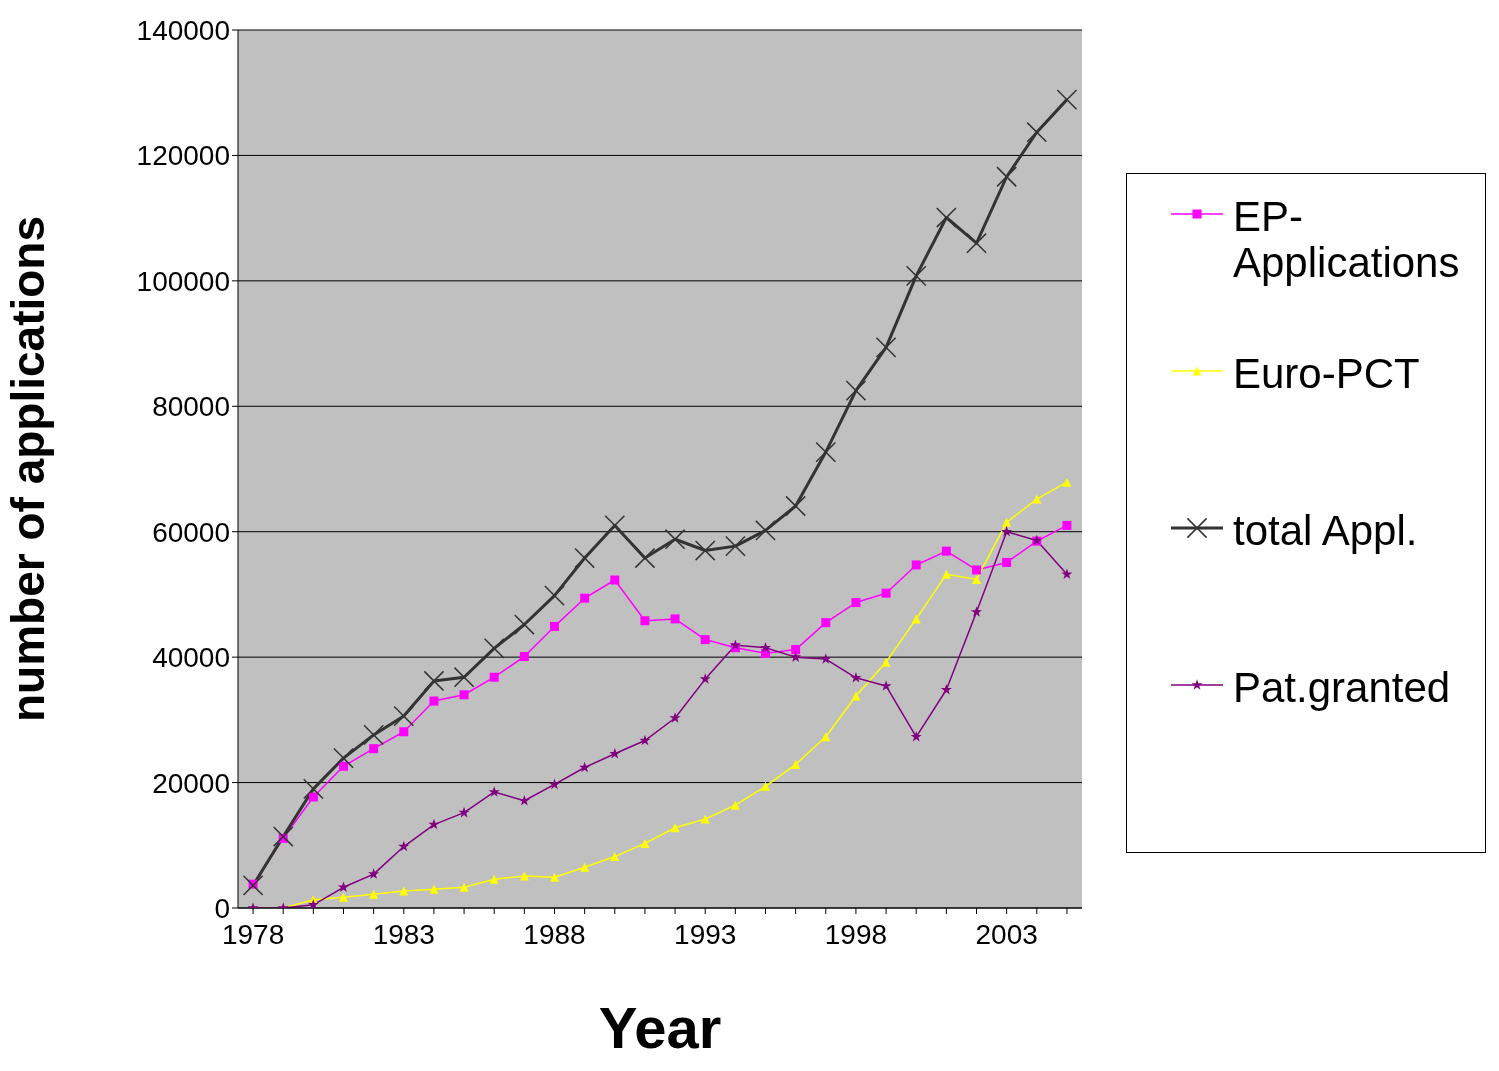  I want to click on x-tick-label: 2003, so click(1006, 934).